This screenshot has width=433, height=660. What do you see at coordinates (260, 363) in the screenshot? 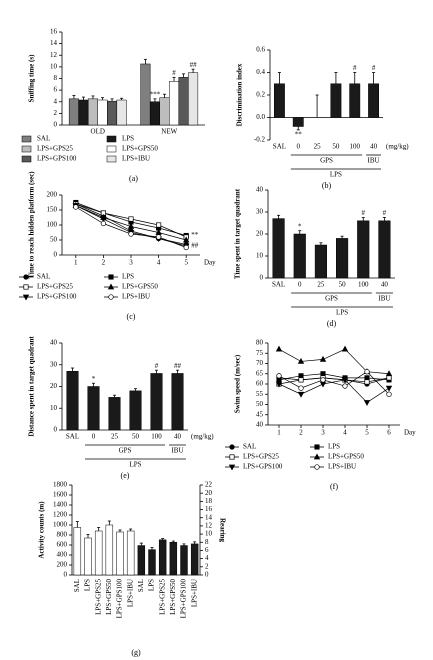
I see `y-tick-label: 70` at bounding box center [260, 363].